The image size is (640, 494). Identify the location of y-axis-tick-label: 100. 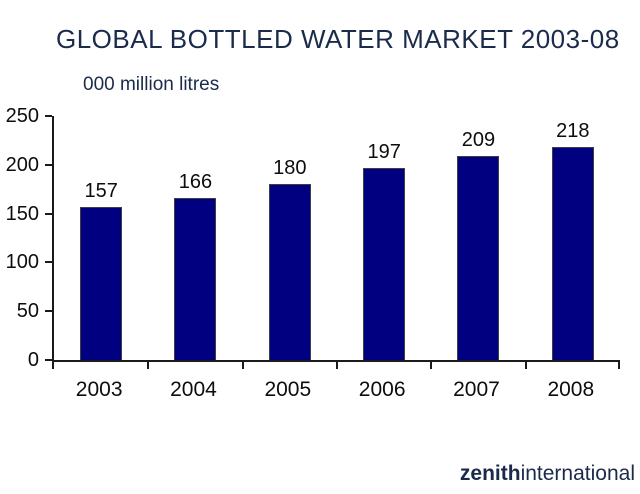
(22, 262).